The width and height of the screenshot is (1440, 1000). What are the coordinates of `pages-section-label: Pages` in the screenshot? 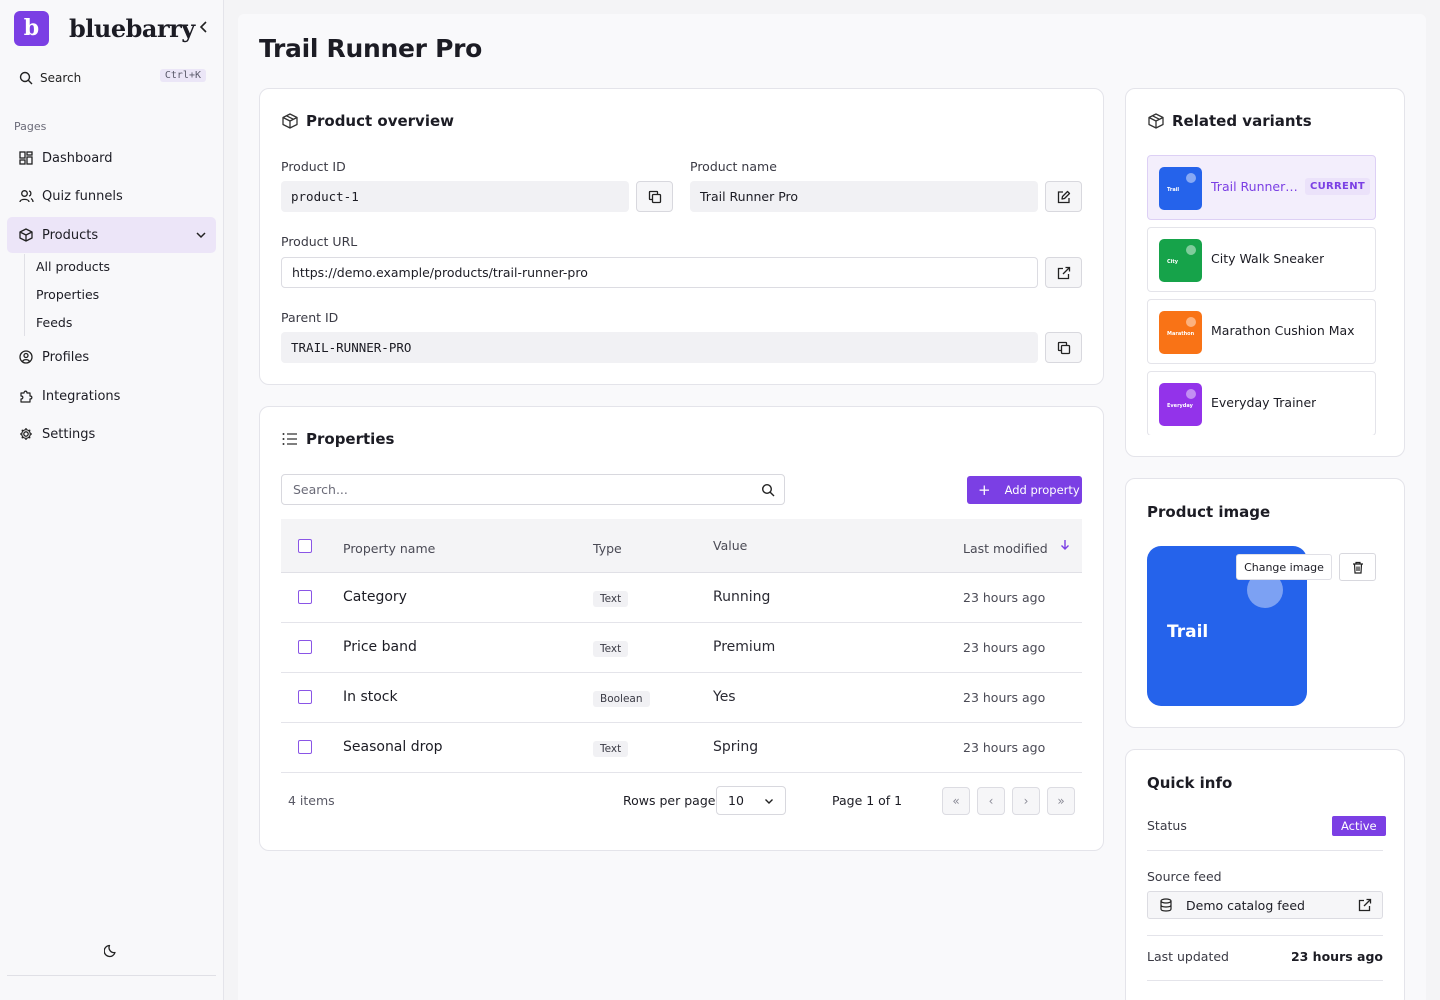 It's located at (30, 126).